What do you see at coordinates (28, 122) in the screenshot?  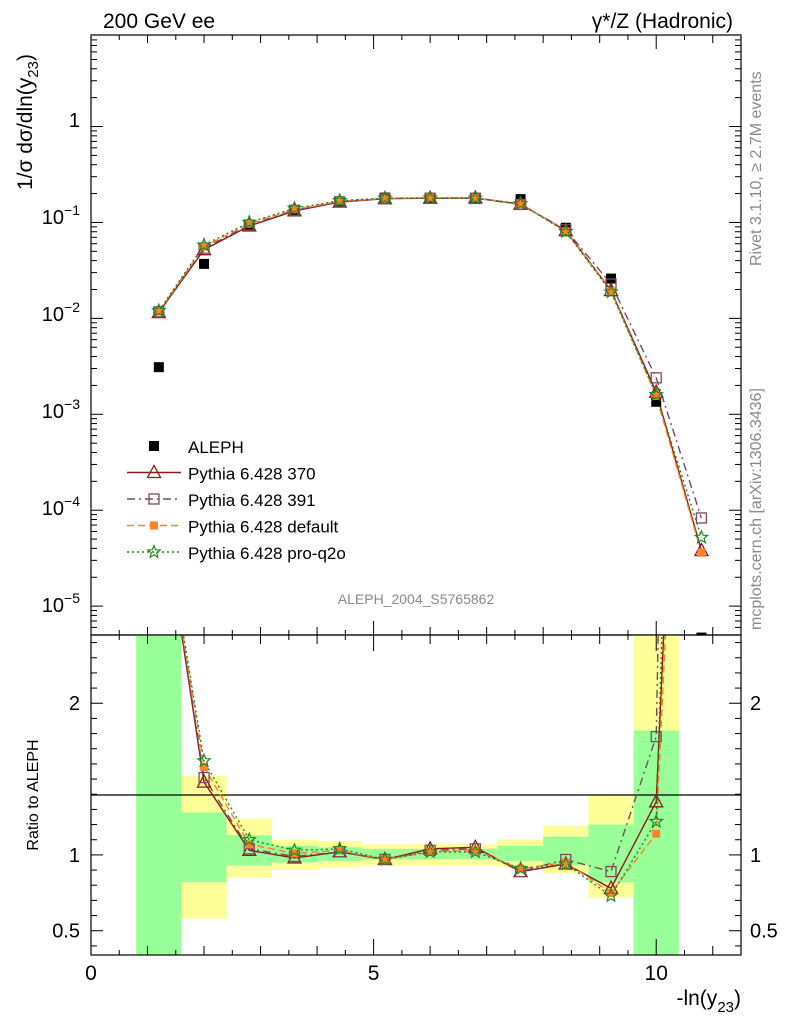 I see `main-y-label: 1/σ dσ/dln(y23)` at bounding box center [28, 122].